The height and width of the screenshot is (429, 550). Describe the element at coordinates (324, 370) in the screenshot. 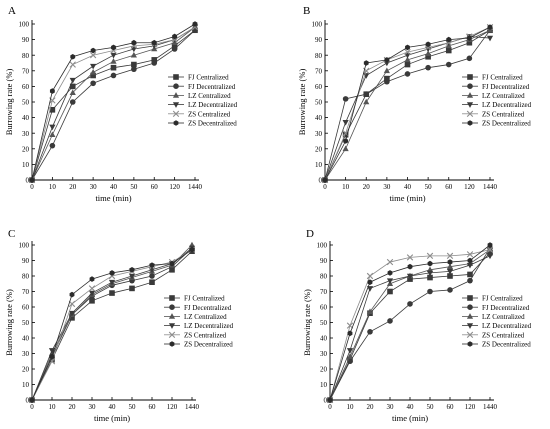

I see `y-tick-label: 20` at that location.